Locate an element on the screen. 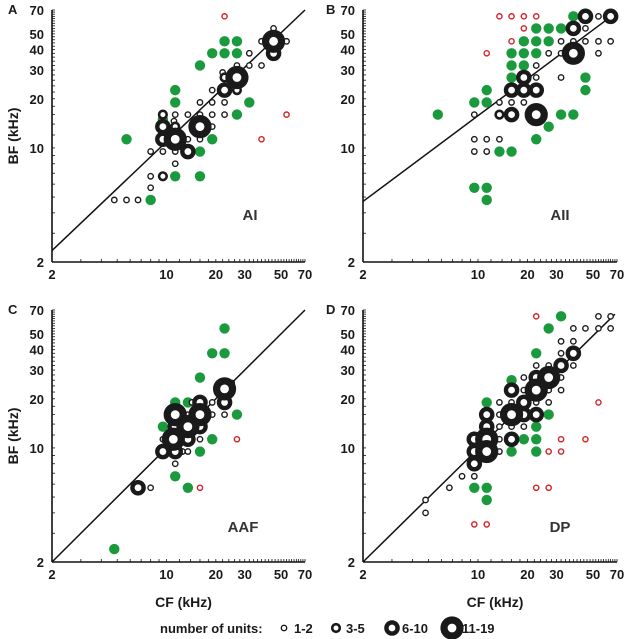  y-tick-label: 50 is located at coordinates (37, 334).